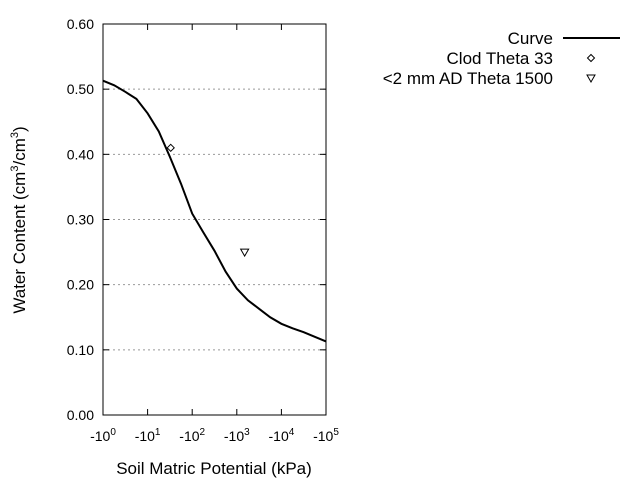  Describe the element at coordinates (282, 435) in the screenshot. I see `x-tick-label: -104` at that location.